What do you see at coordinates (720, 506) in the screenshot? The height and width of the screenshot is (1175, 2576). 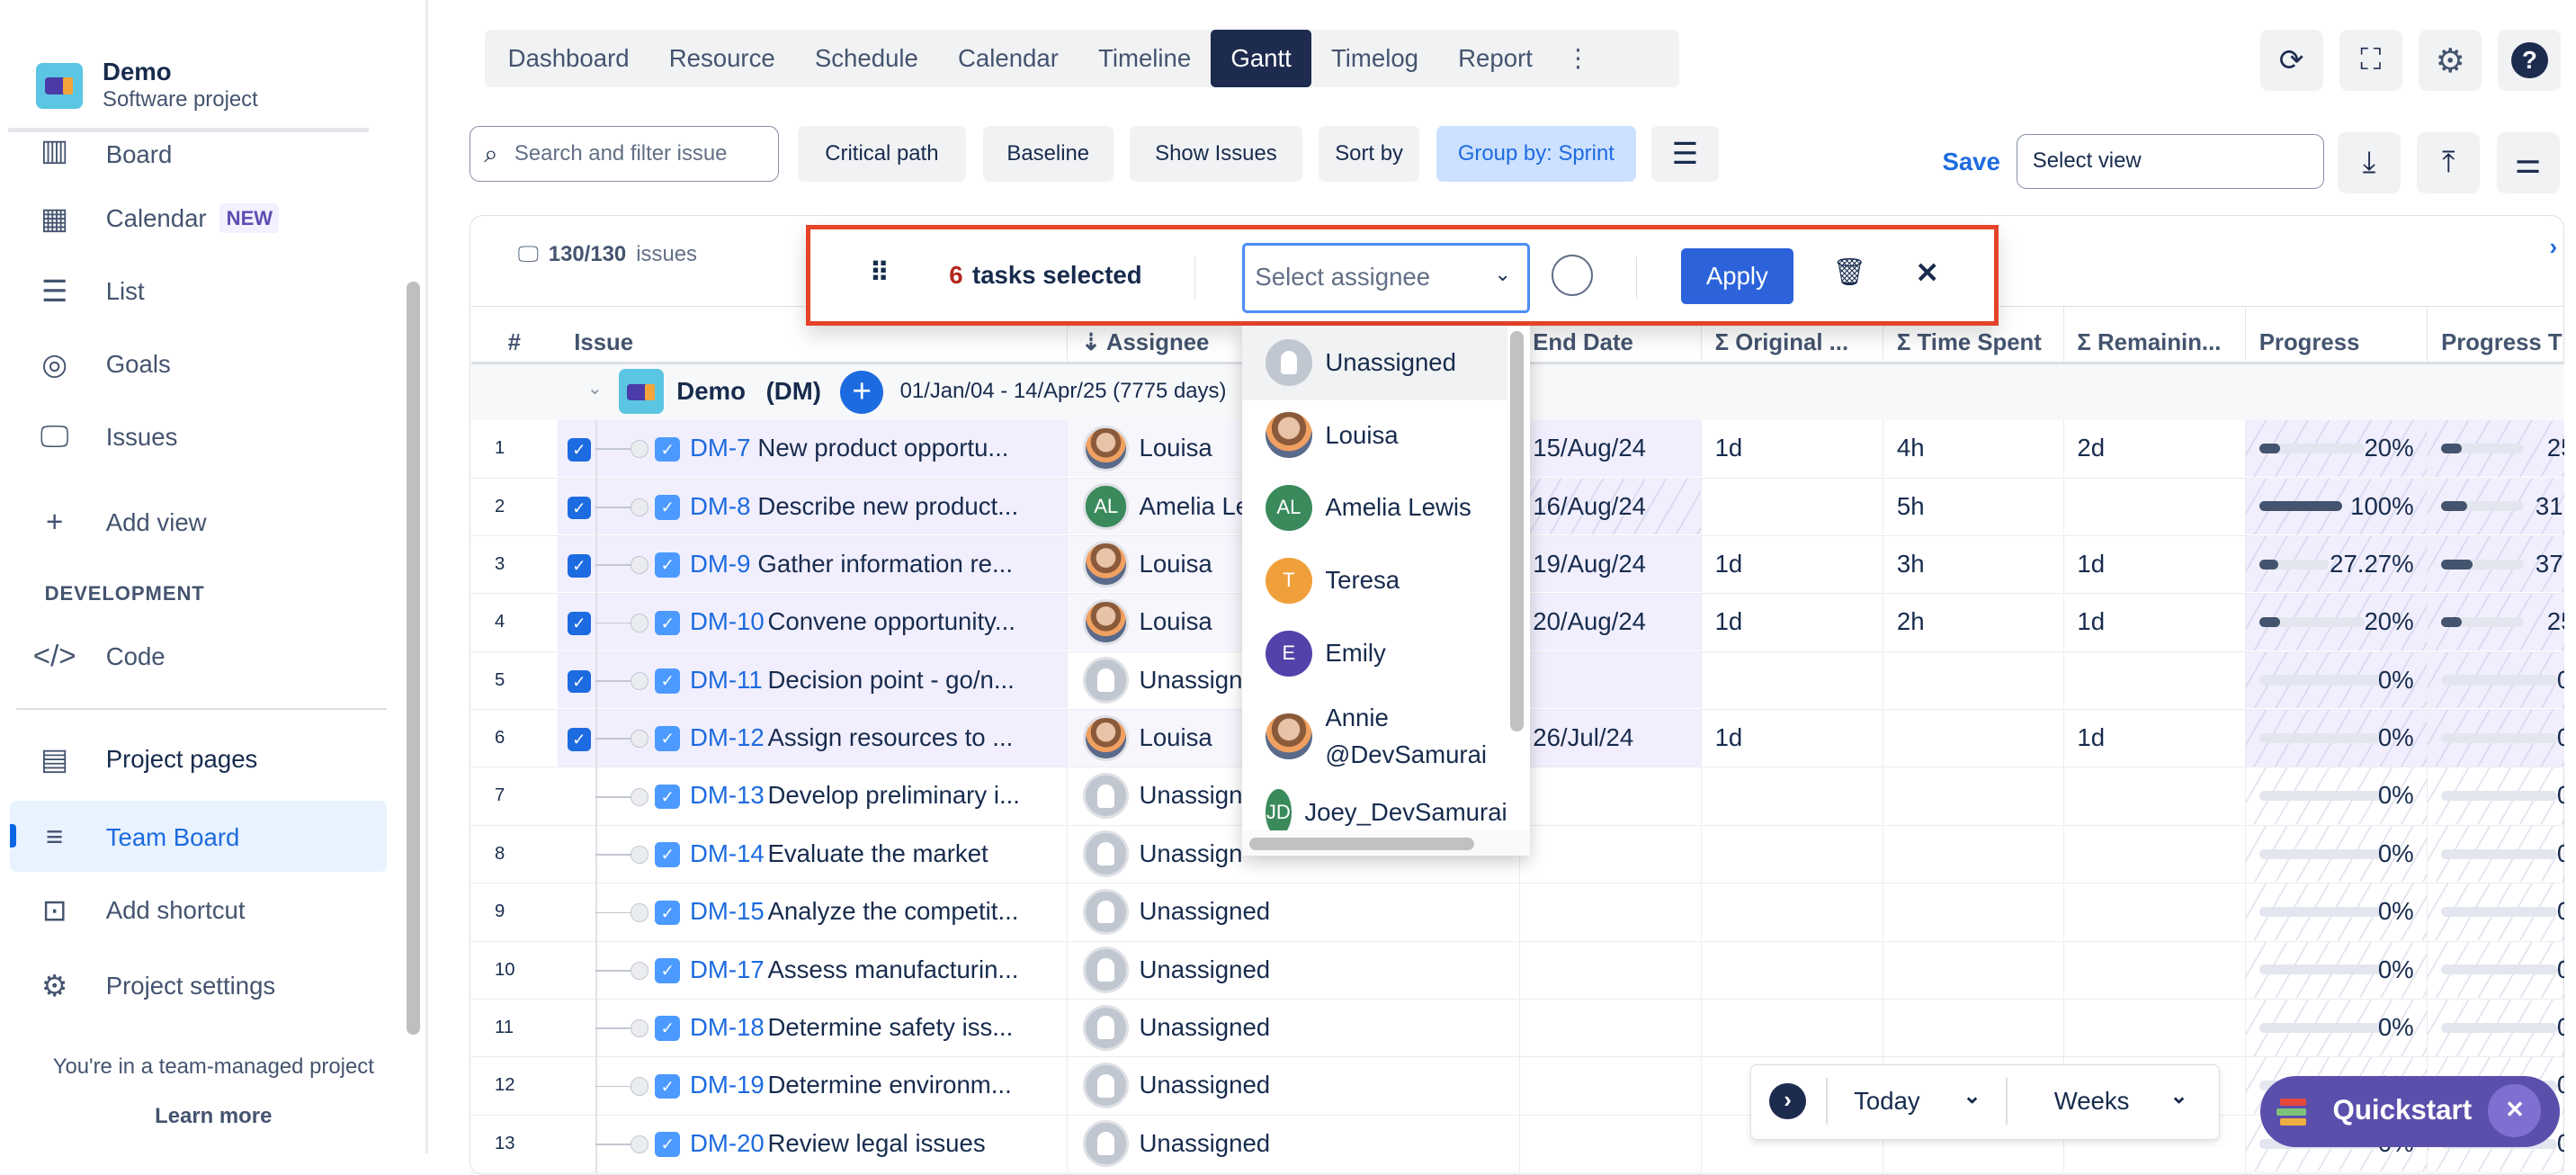 I see `issue-key: DM-8` at bounding box center [720, 506].